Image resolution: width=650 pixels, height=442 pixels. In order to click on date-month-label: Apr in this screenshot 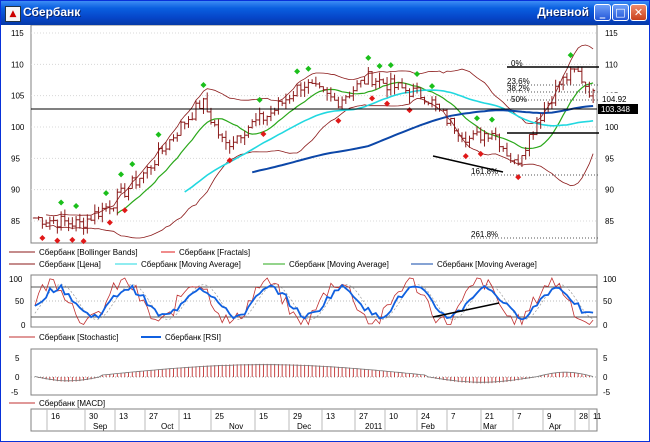, I will do `click(555, 426)`.